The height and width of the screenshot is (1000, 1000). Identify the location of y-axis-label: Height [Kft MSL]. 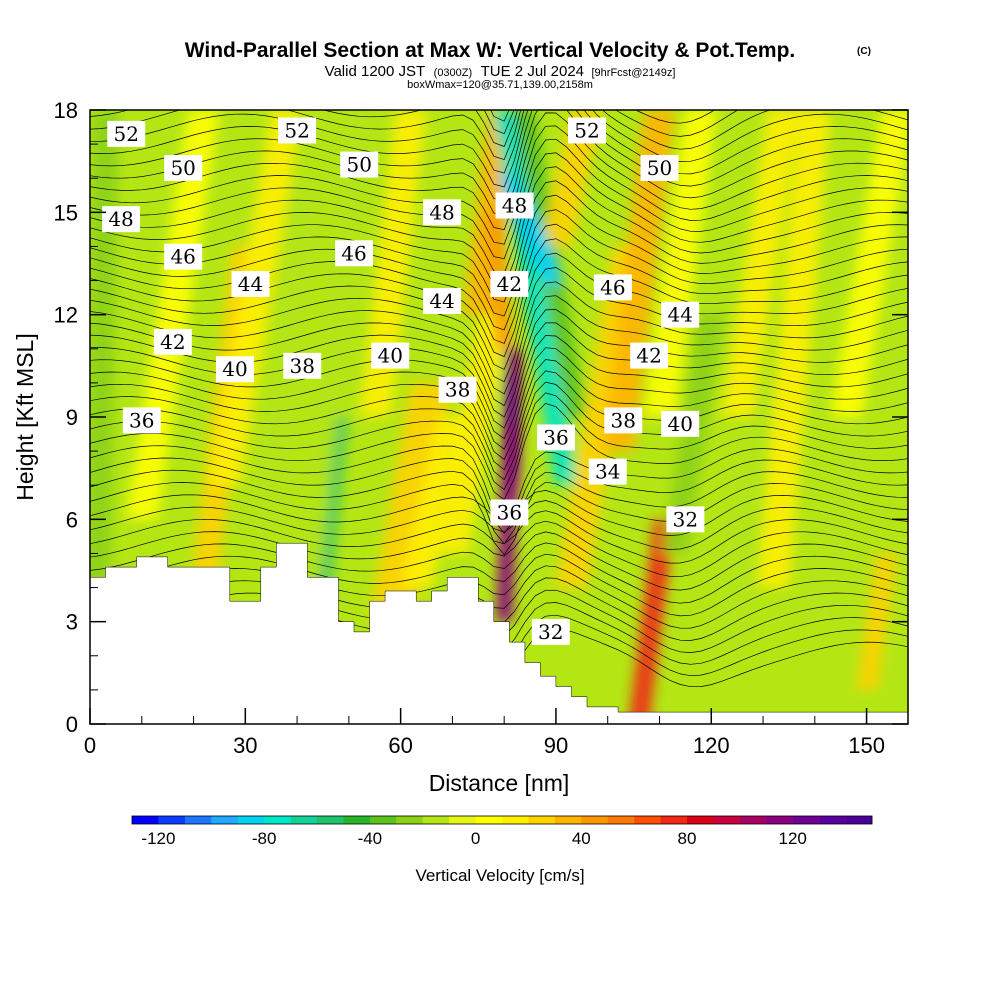
(25, 416).